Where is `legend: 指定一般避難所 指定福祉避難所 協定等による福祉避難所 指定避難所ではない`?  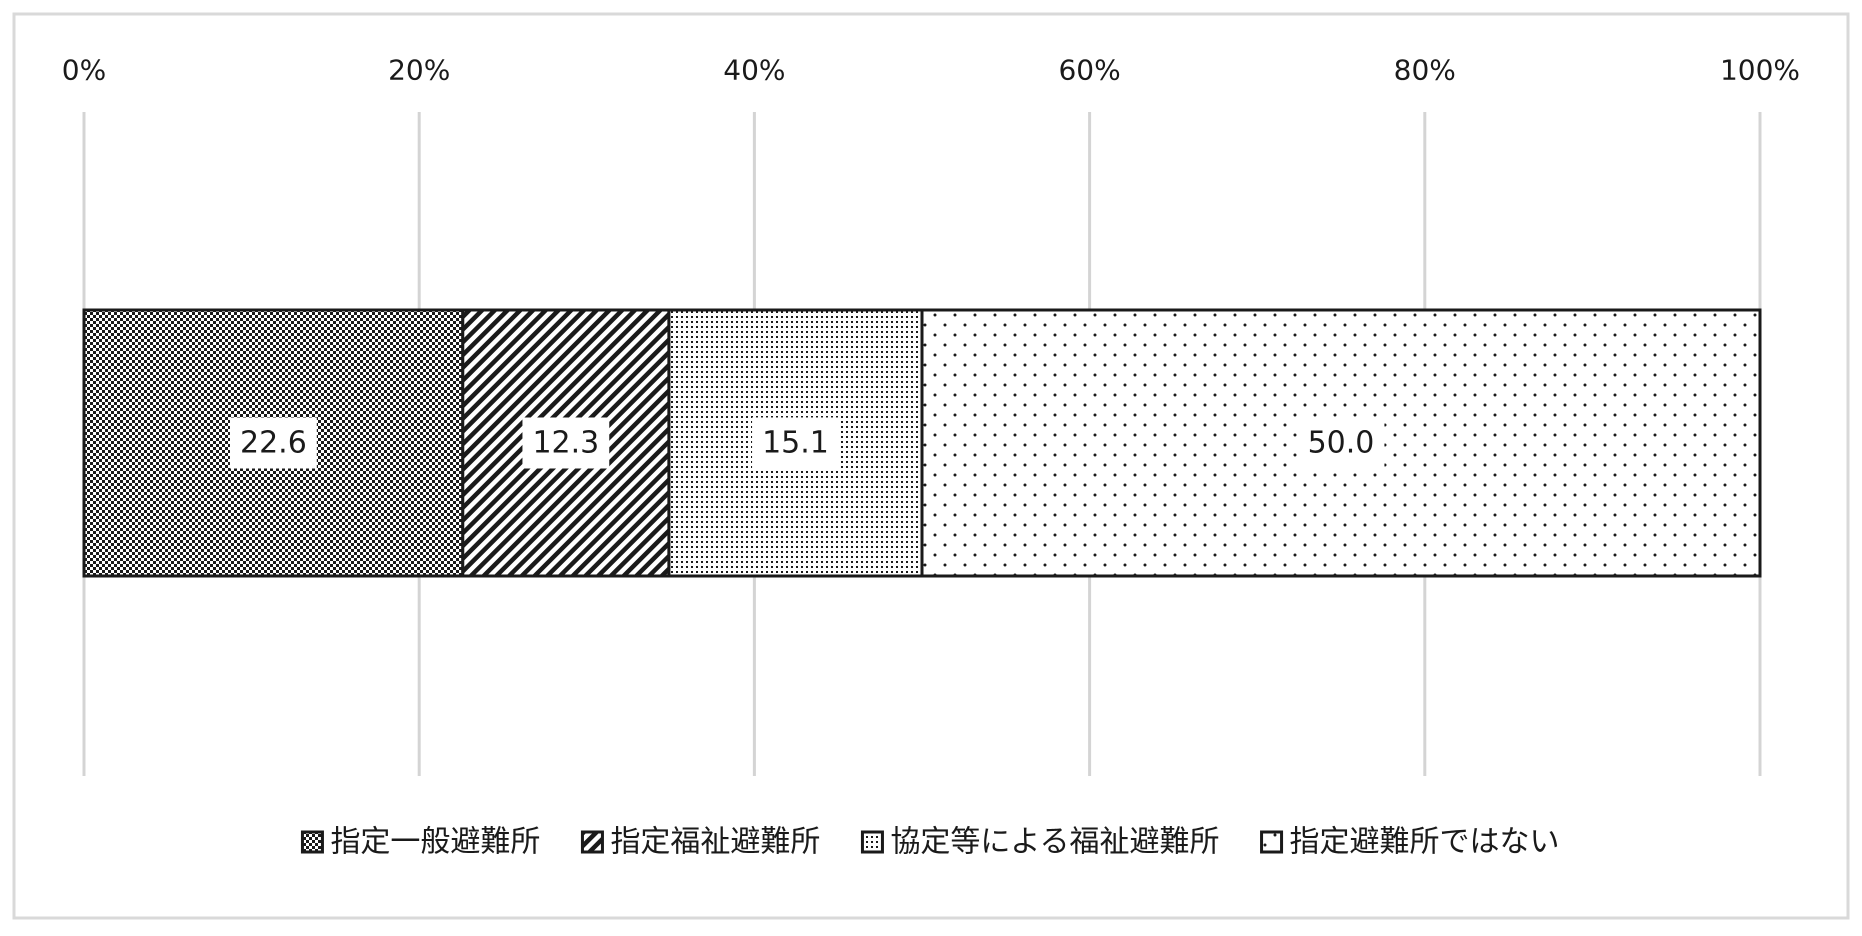 legend: 指定一般避難所 指定福祉避難所 協定等による福祉避難所 指定避難所ではない is located at coordinates (930, 842).